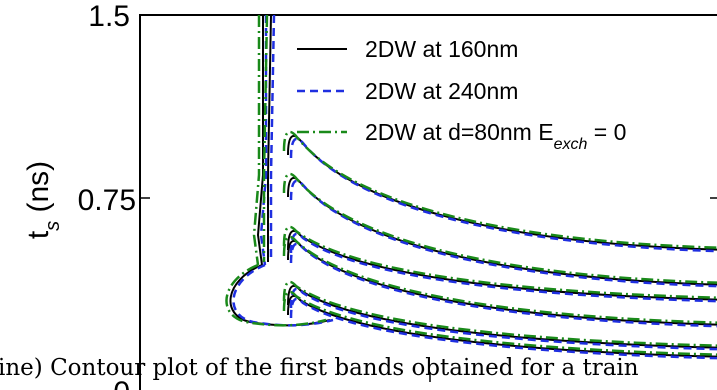 The height and width of the screenshot is (390, 717). What do you see at coordinates (107, 200) in the screenshot?
I see `y-tick-label-mid: 0.75` at bounding box center [107, 200].